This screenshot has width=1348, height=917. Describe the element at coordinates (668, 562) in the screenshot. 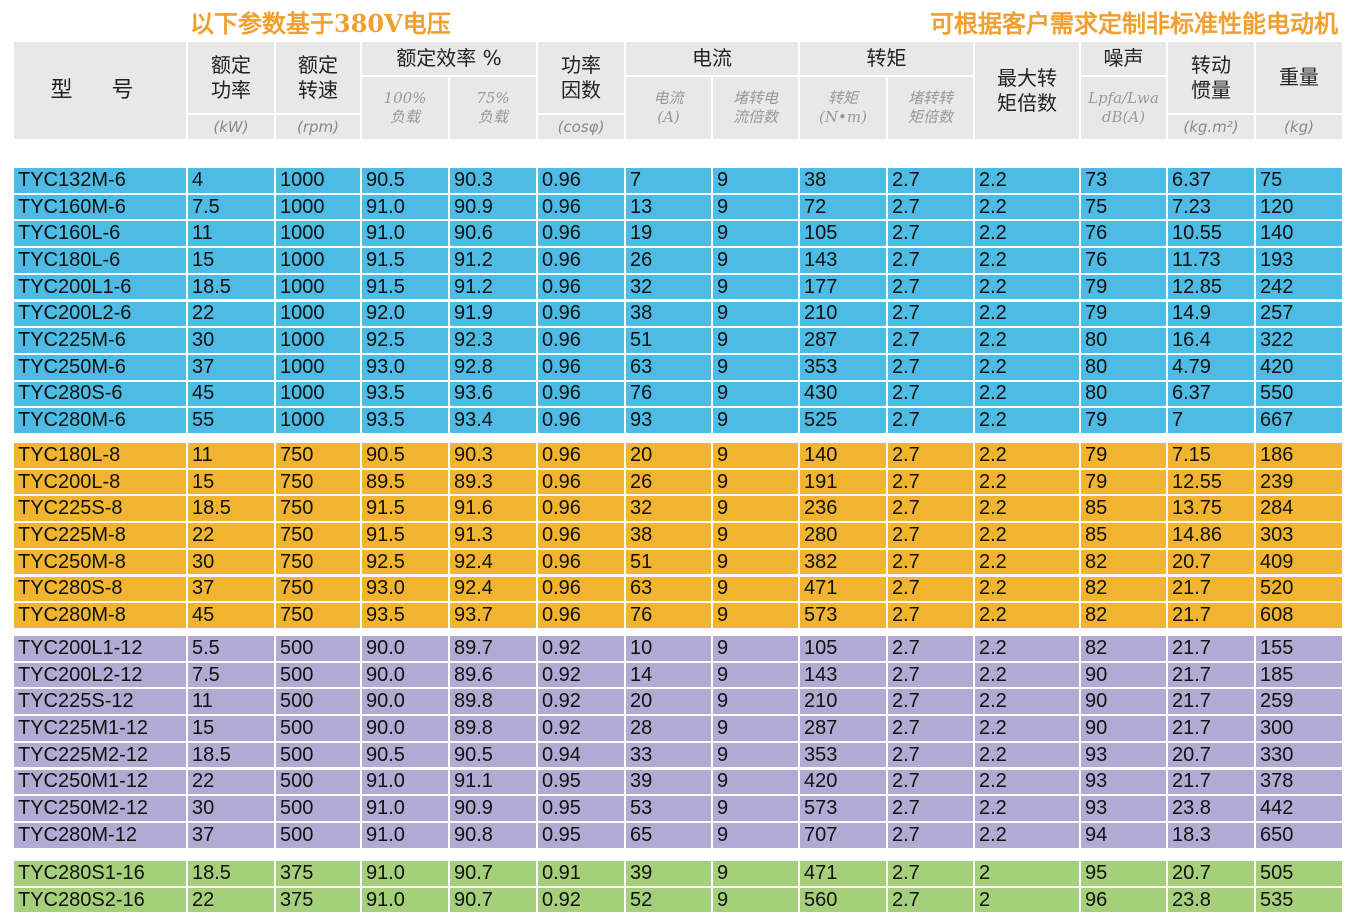

I see `table-cell: 51` at that location.